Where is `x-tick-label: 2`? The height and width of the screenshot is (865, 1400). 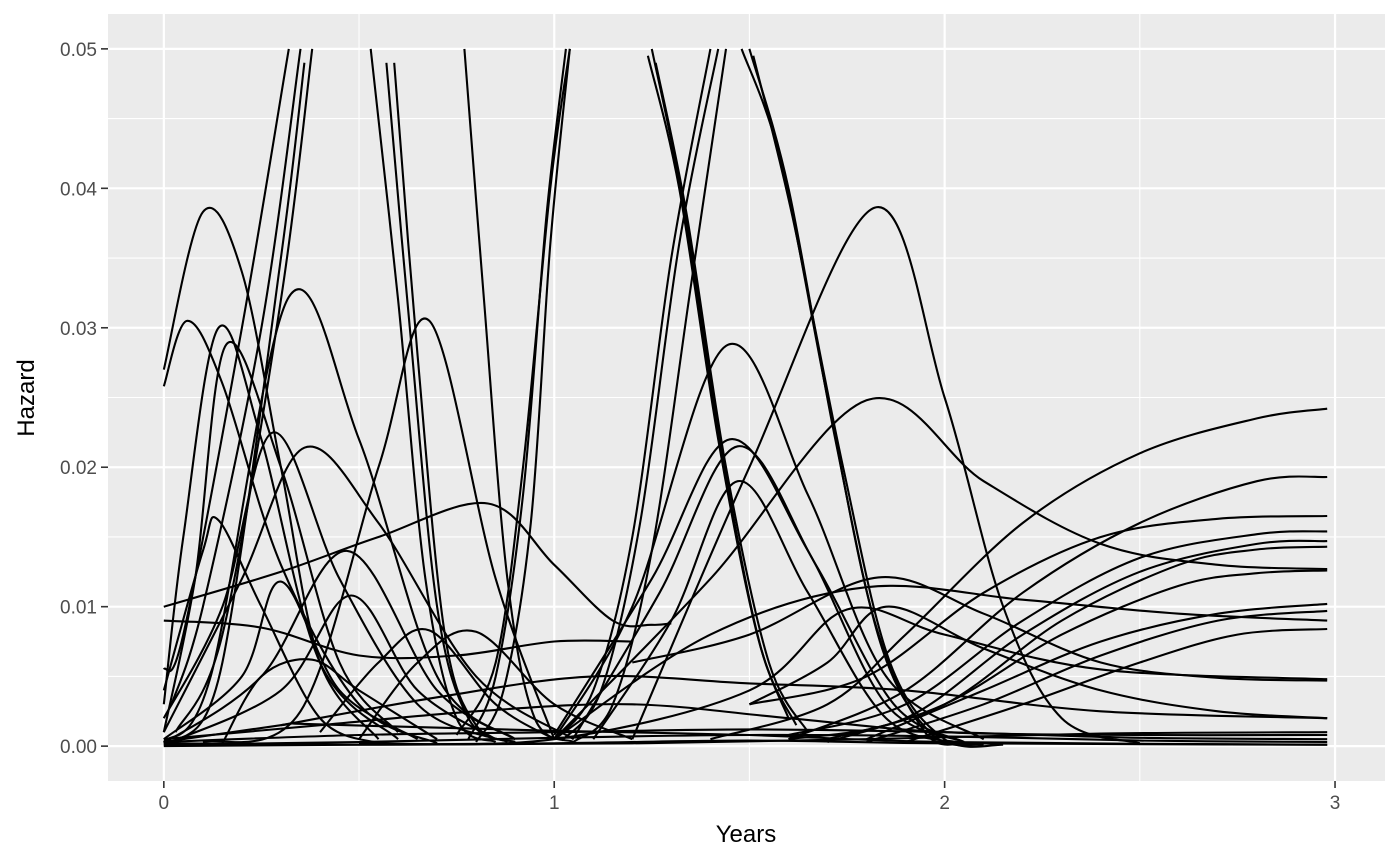
x-tick-label: 2 is located at coordinates (944, 803).